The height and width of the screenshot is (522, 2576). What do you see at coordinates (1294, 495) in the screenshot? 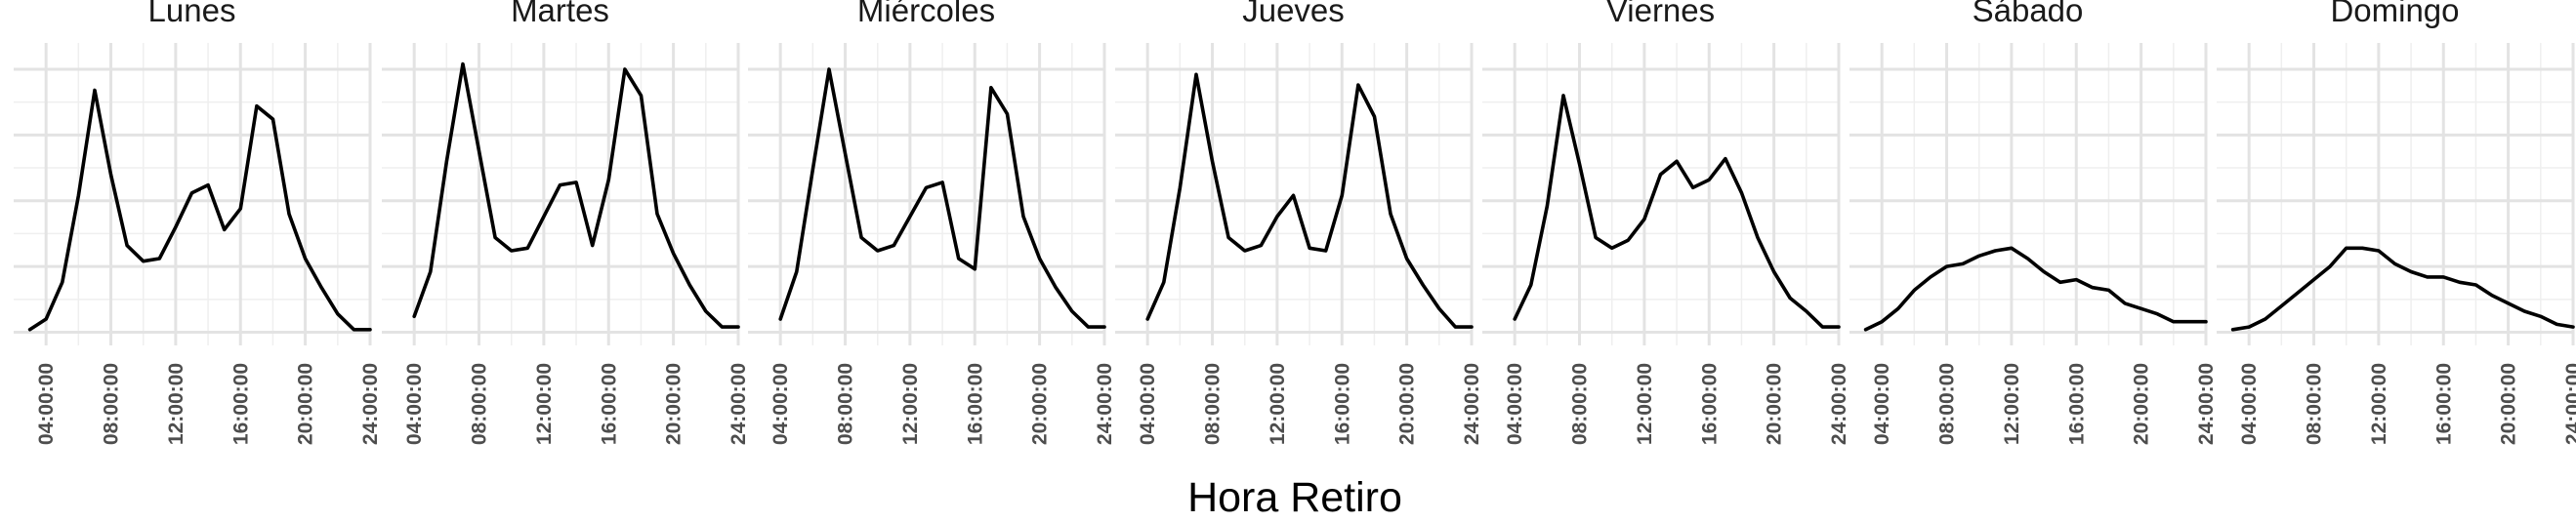
I see `x-axis-title: Hora Retiro` at bounding box center [1294, 495].